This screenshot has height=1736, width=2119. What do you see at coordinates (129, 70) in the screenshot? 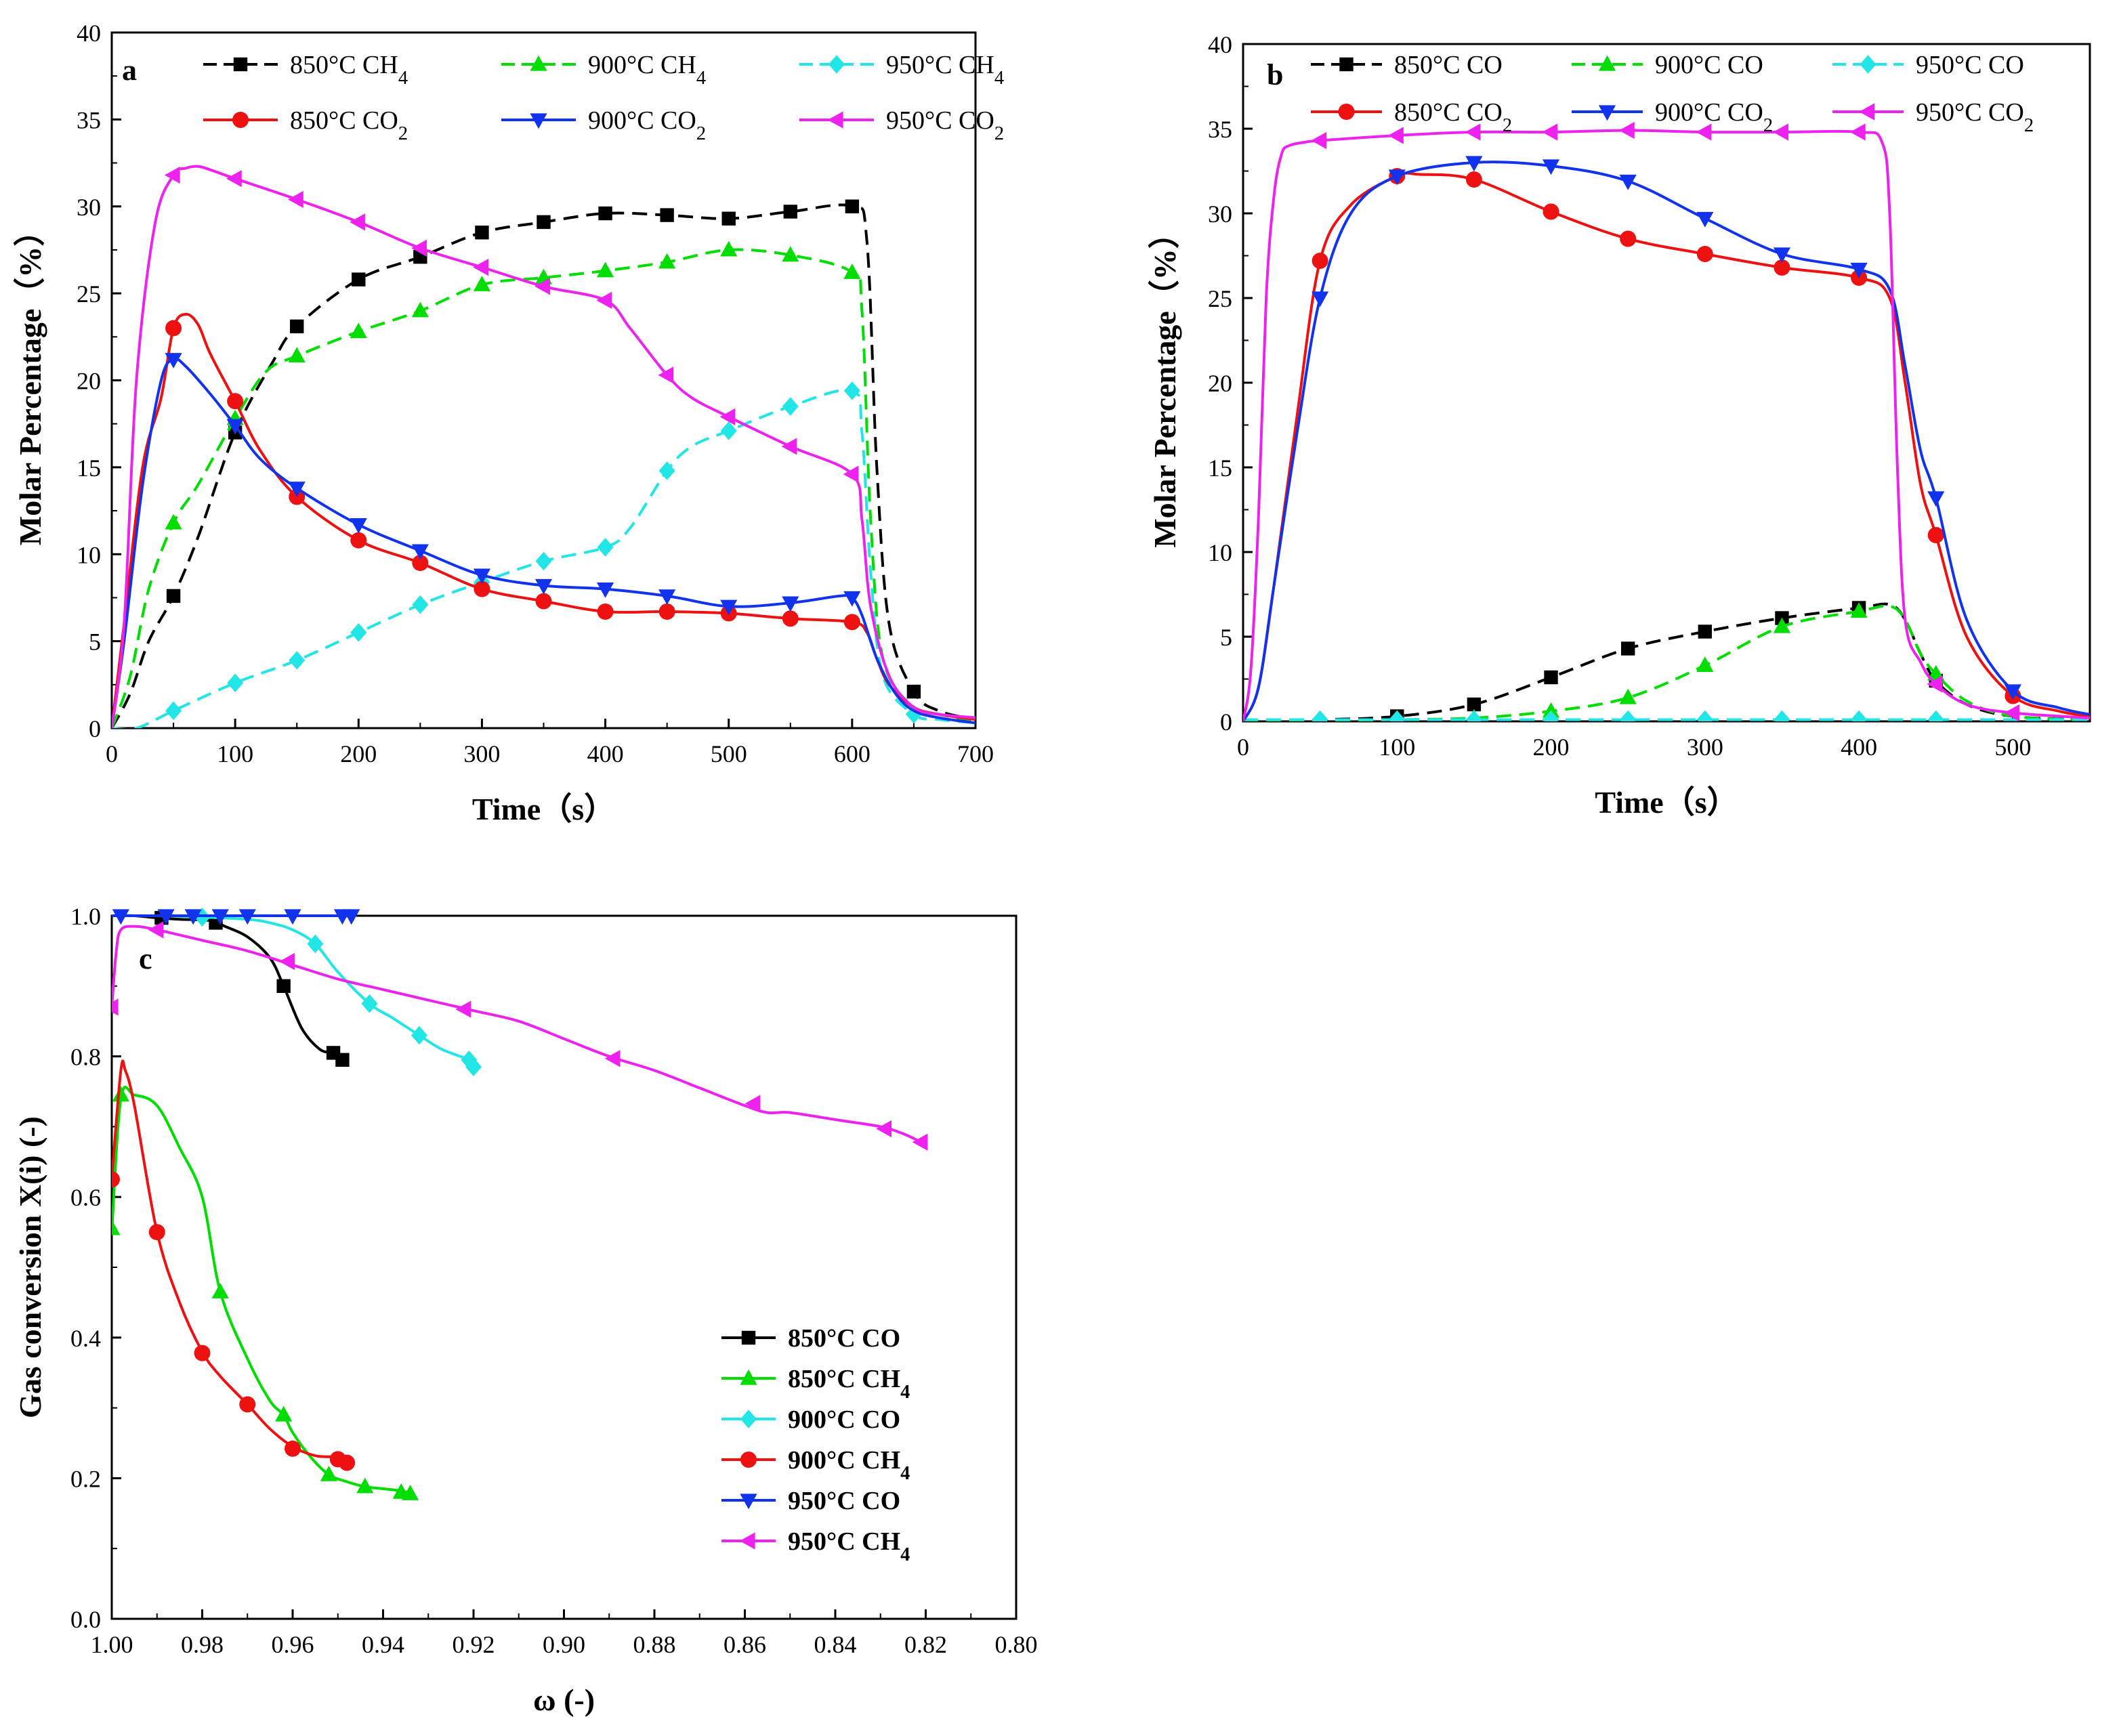
I see `panel-letter: a` at bounding box center [129, 70].